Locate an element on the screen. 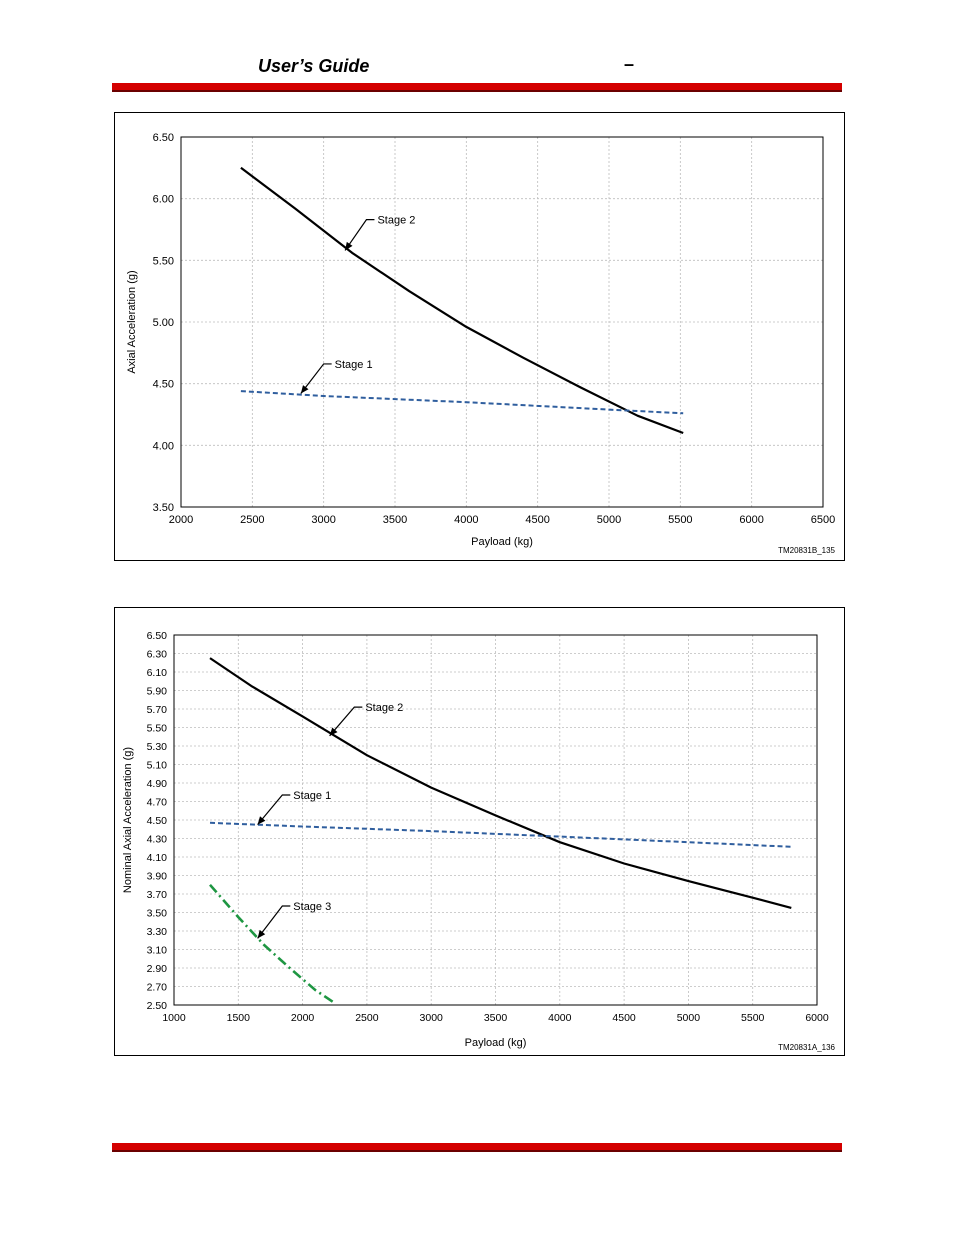  y-tick-label: 5.10 is located at coordinates (157, 766).